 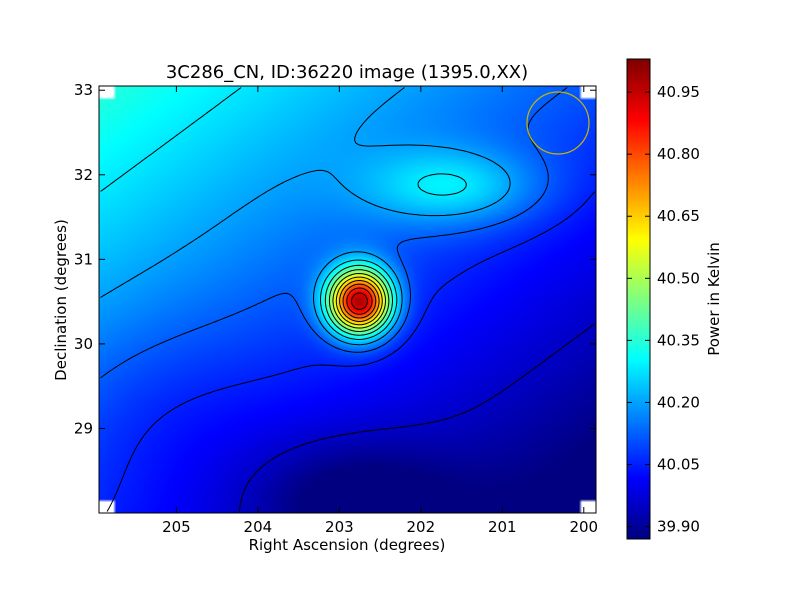 What do you see at coordinates (678, 402) in the screenshot?
I see `colorbar-tick-label: 40.20` at bounding box center [678, 402].